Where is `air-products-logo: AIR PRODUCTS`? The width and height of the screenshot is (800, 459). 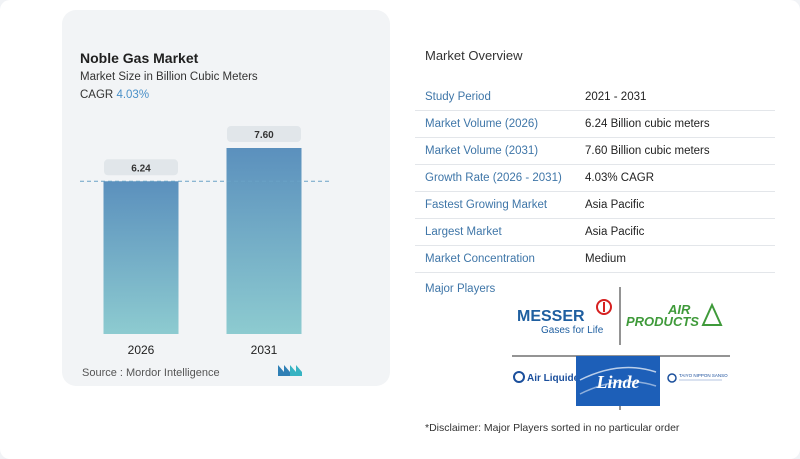 air-products-logo: AIR PRODUCTS is located at coordinates (674, 315).